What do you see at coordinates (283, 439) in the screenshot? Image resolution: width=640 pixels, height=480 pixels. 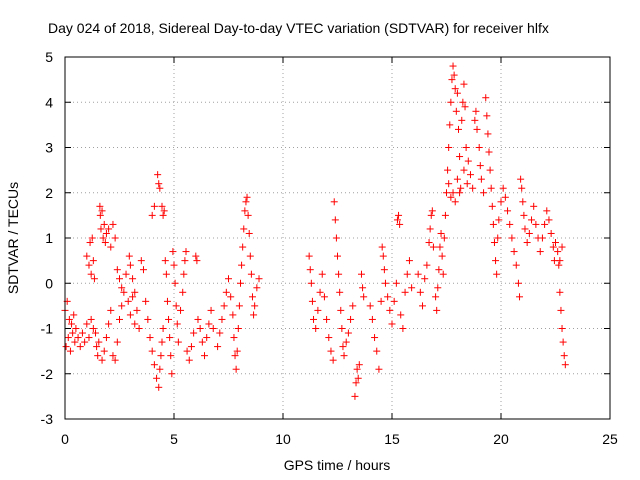 I see `x-tick-label: 10` at bounding box center [283, 439].